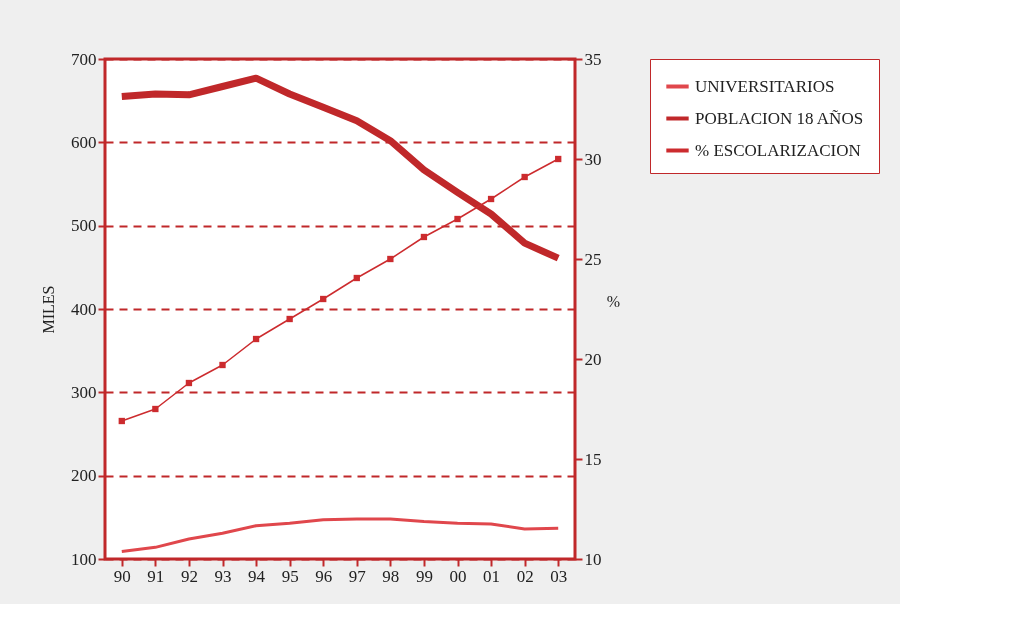  Describe the element at coordinates (156, 576) in the screenshot. I see `x-tick-label: 91` at that location.